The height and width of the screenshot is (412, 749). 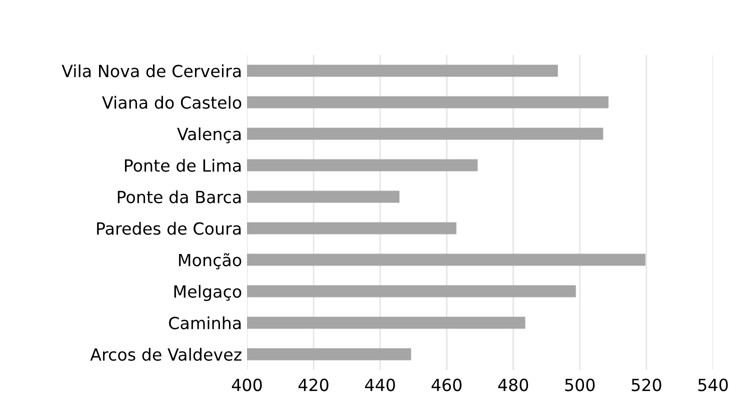 What do you see at coordinates (182, 165) in the screenshot?
I see `y-tick-label: Ponte de Lima` at bounding box center [182, 165].